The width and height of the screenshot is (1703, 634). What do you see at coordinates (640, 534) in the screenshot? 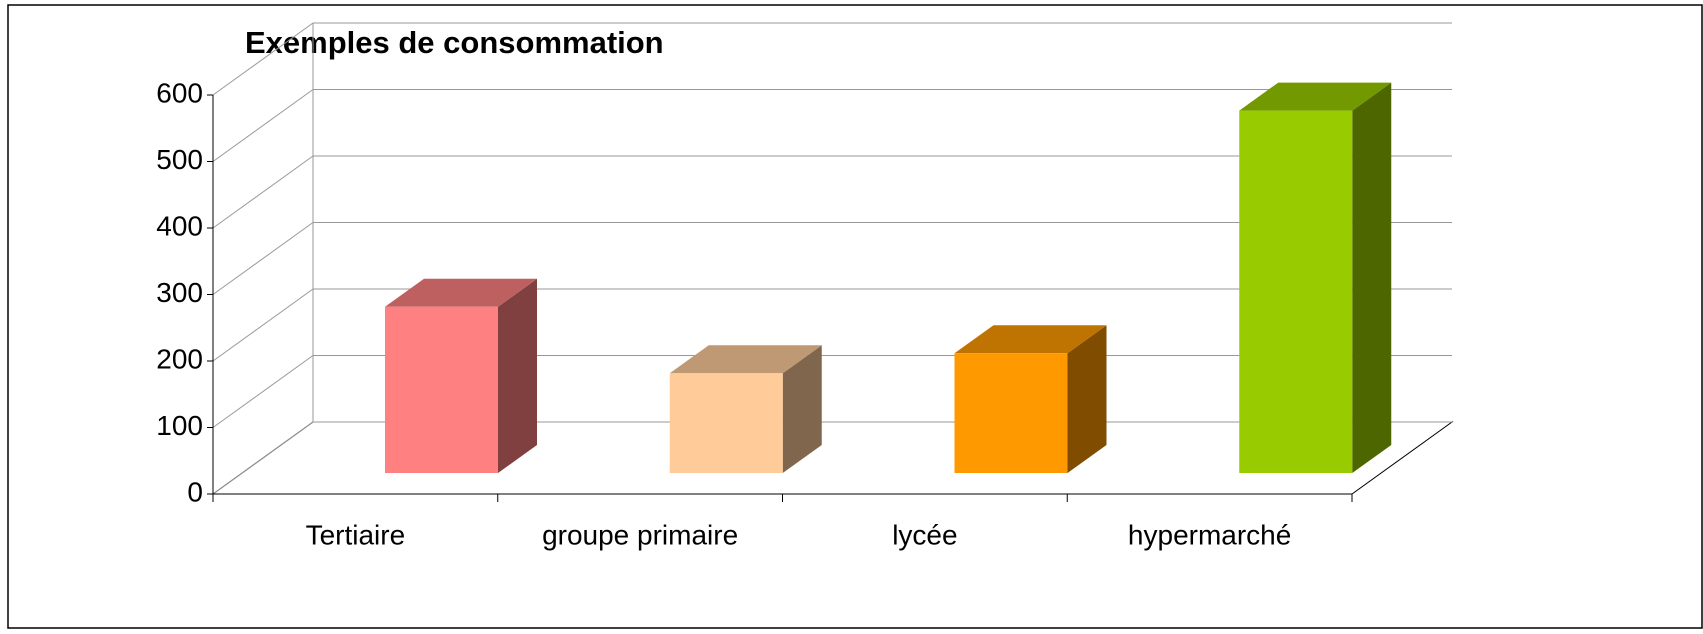
I see `x-tick-label: groupe primaire` at bounding box center [640, 534].